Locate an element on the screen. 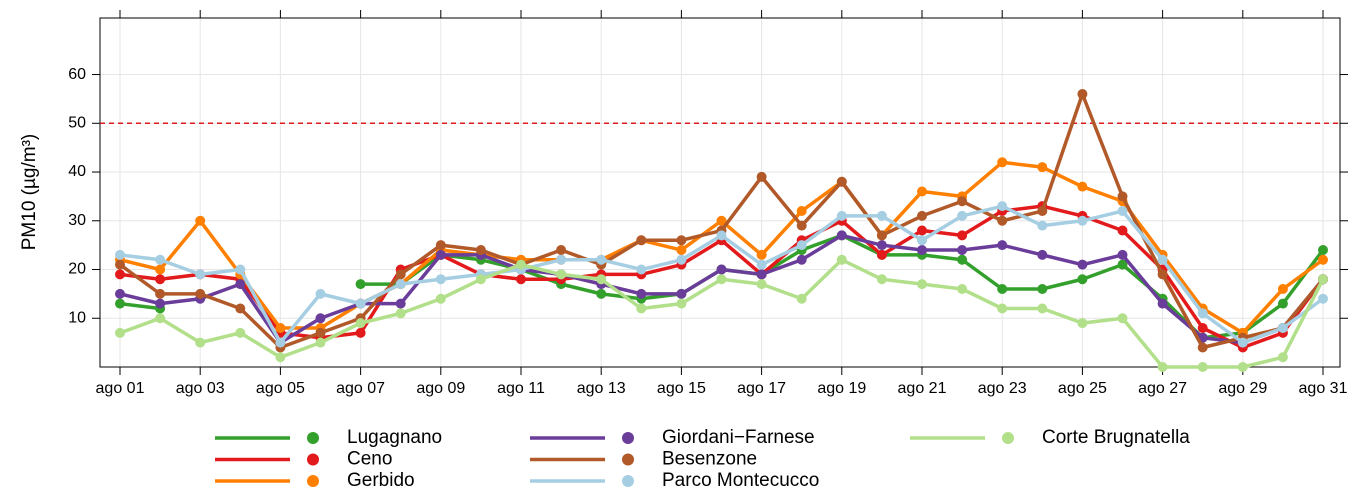 The image size is (1353, 491). x-tick-label: ago 25 is located at coordinates (1082, 388).